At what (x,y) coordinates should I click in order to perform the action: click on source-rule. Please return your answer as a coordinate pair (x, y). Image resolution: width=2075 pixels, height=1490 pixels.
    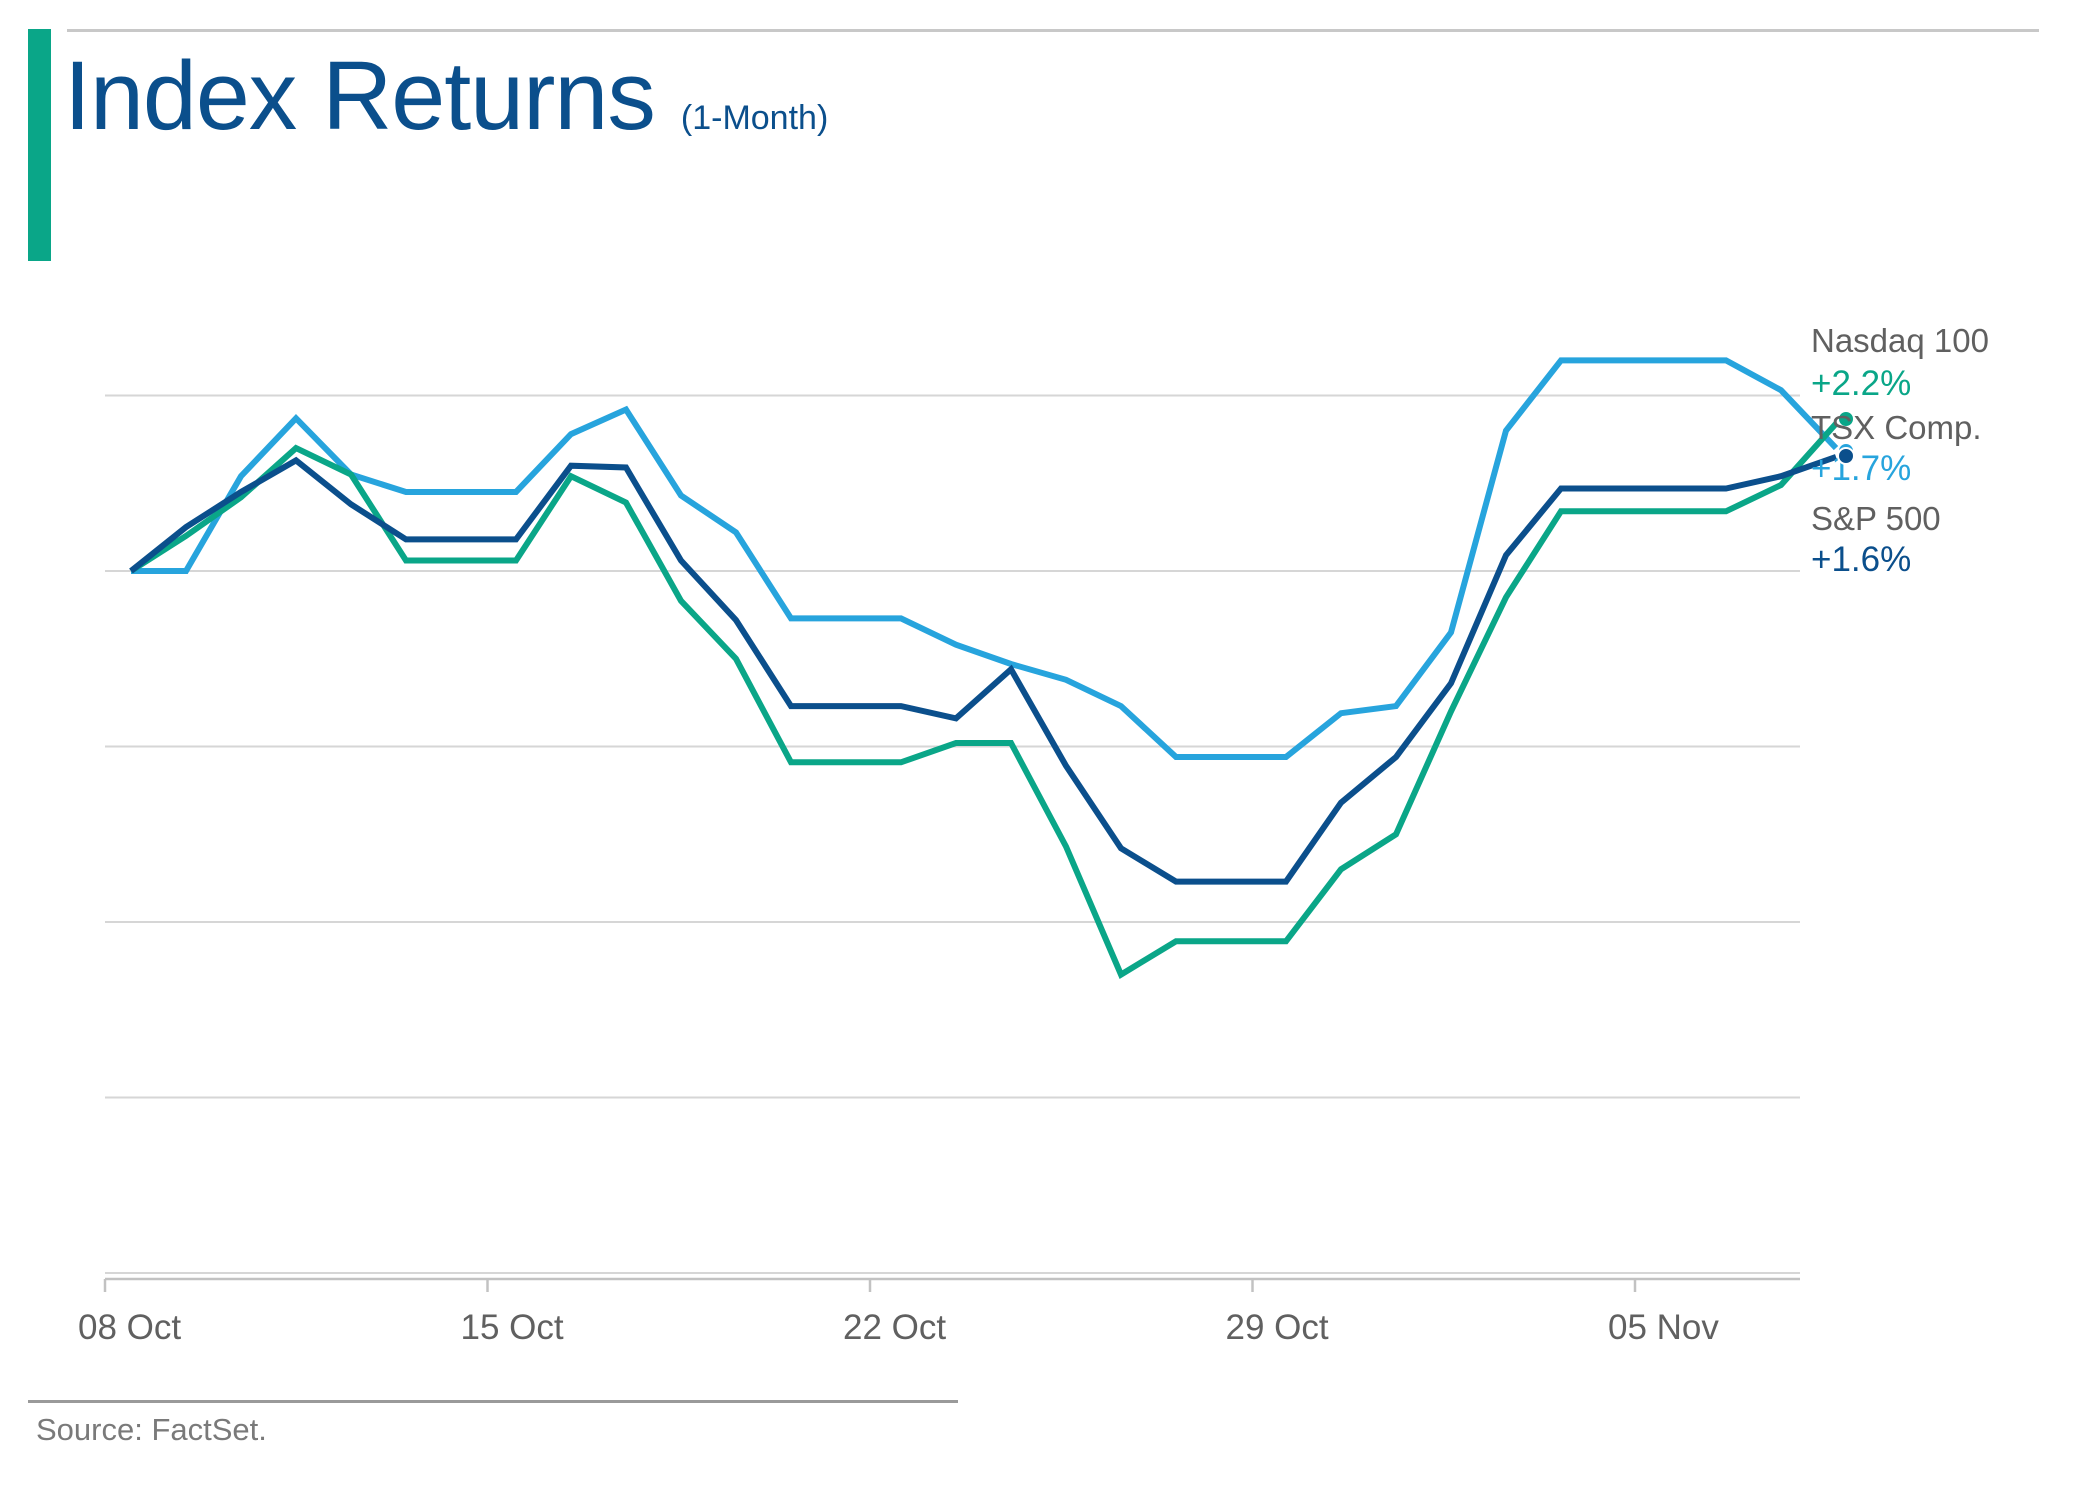
    Looking at the image, I should click on (493, 1401).